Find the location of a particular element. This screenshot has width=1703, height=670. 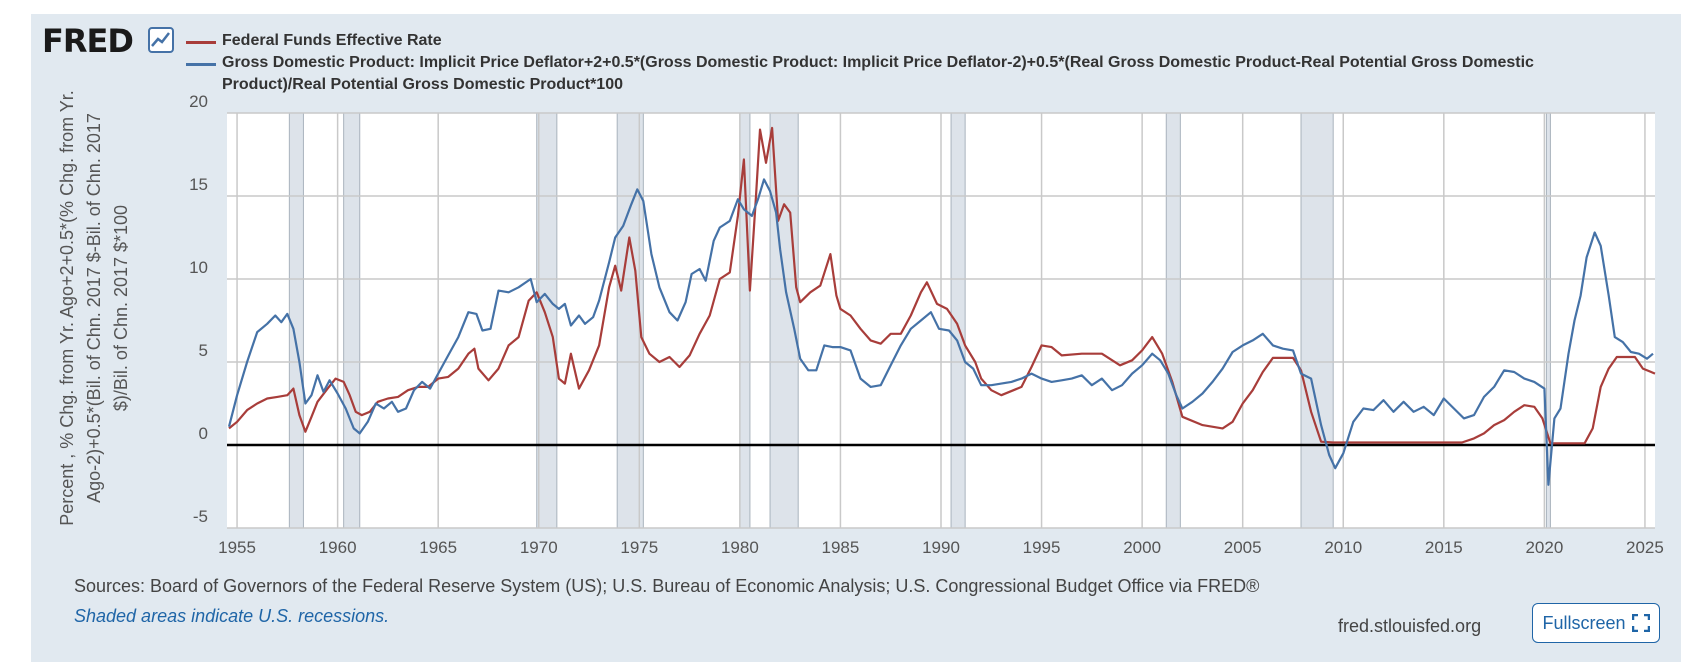

x-tick-label: 1975 is located at coordinates (639, 547).